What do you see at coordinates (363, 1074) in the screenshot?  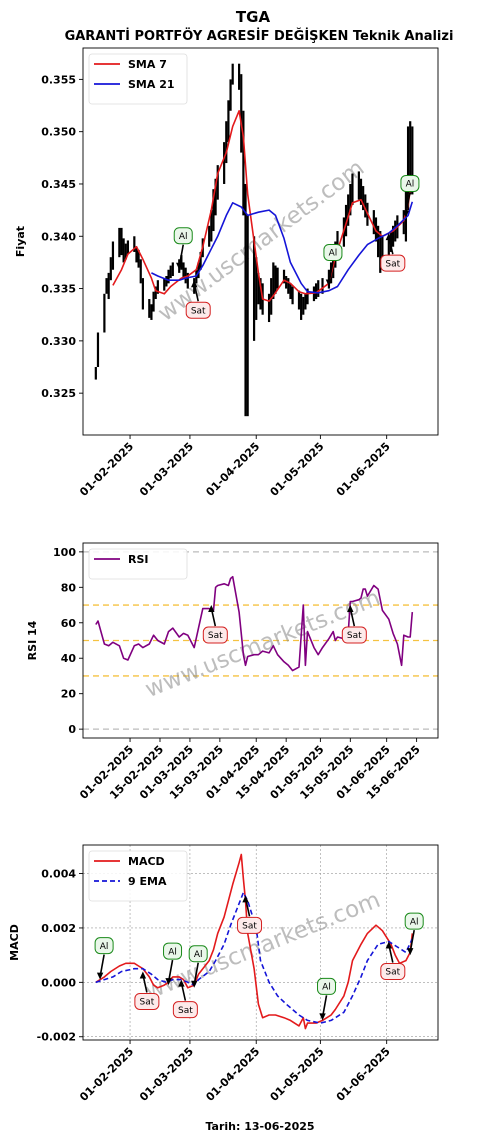 I see `x-tick-label: 01-06-2025` at bounding box center [363, 1074].